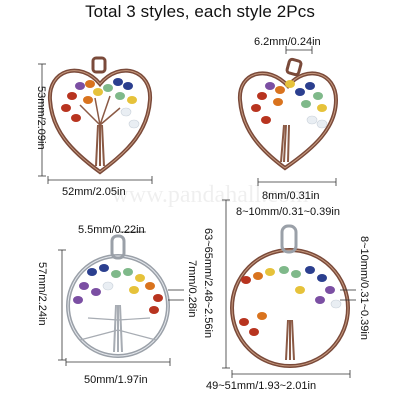 This screenshot has height=400, width=400. Describe the element at coordinates (364, 288) in the screenshot. I see `round-copper-thickness-label: 8~10mm/0.31~0.39in` at that location.